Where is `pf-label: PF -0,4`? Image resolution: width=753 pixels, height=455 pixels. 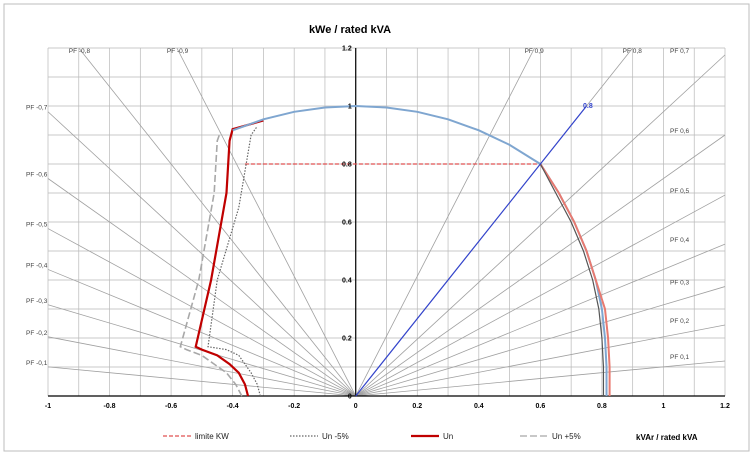 pf-label: PF -0,4 is located at coordinates (37, 265).